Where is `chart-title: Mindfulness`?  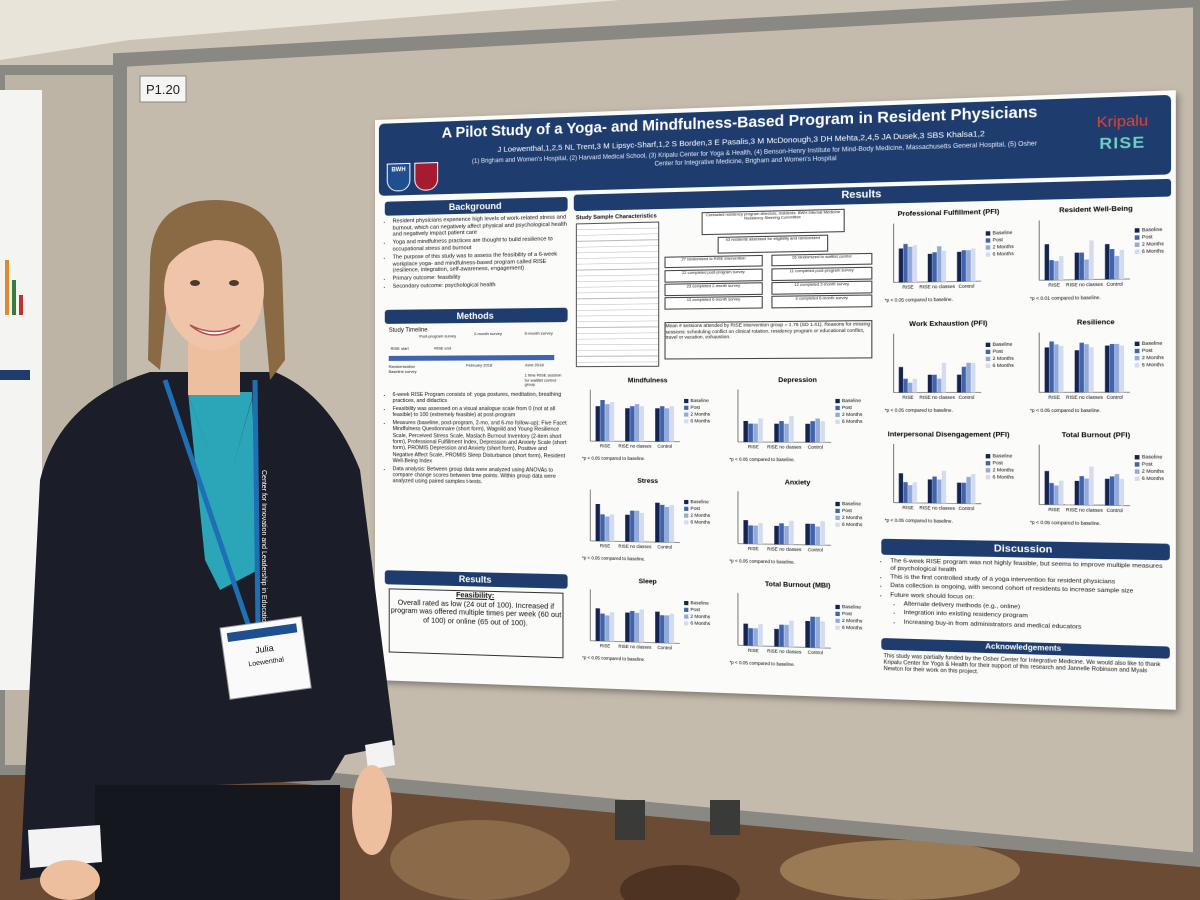
chart-title: Mindfulness is located at coordinates (648, 380).